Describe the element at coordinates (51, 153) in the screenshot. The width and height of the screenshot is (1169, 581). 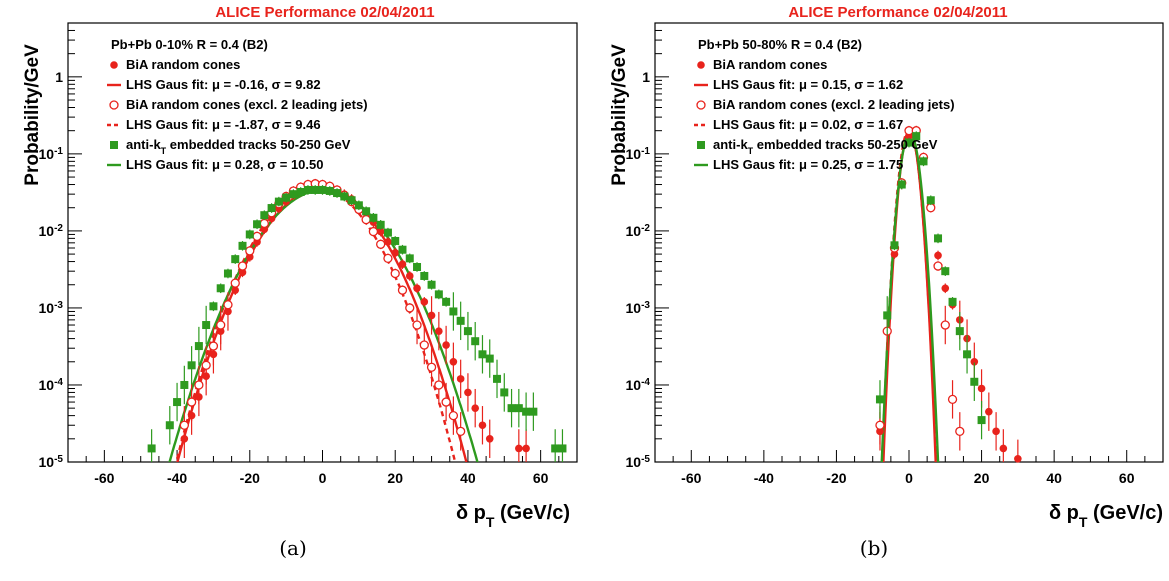
I see `y-tick-label-a: 10⁻¹` at that location.